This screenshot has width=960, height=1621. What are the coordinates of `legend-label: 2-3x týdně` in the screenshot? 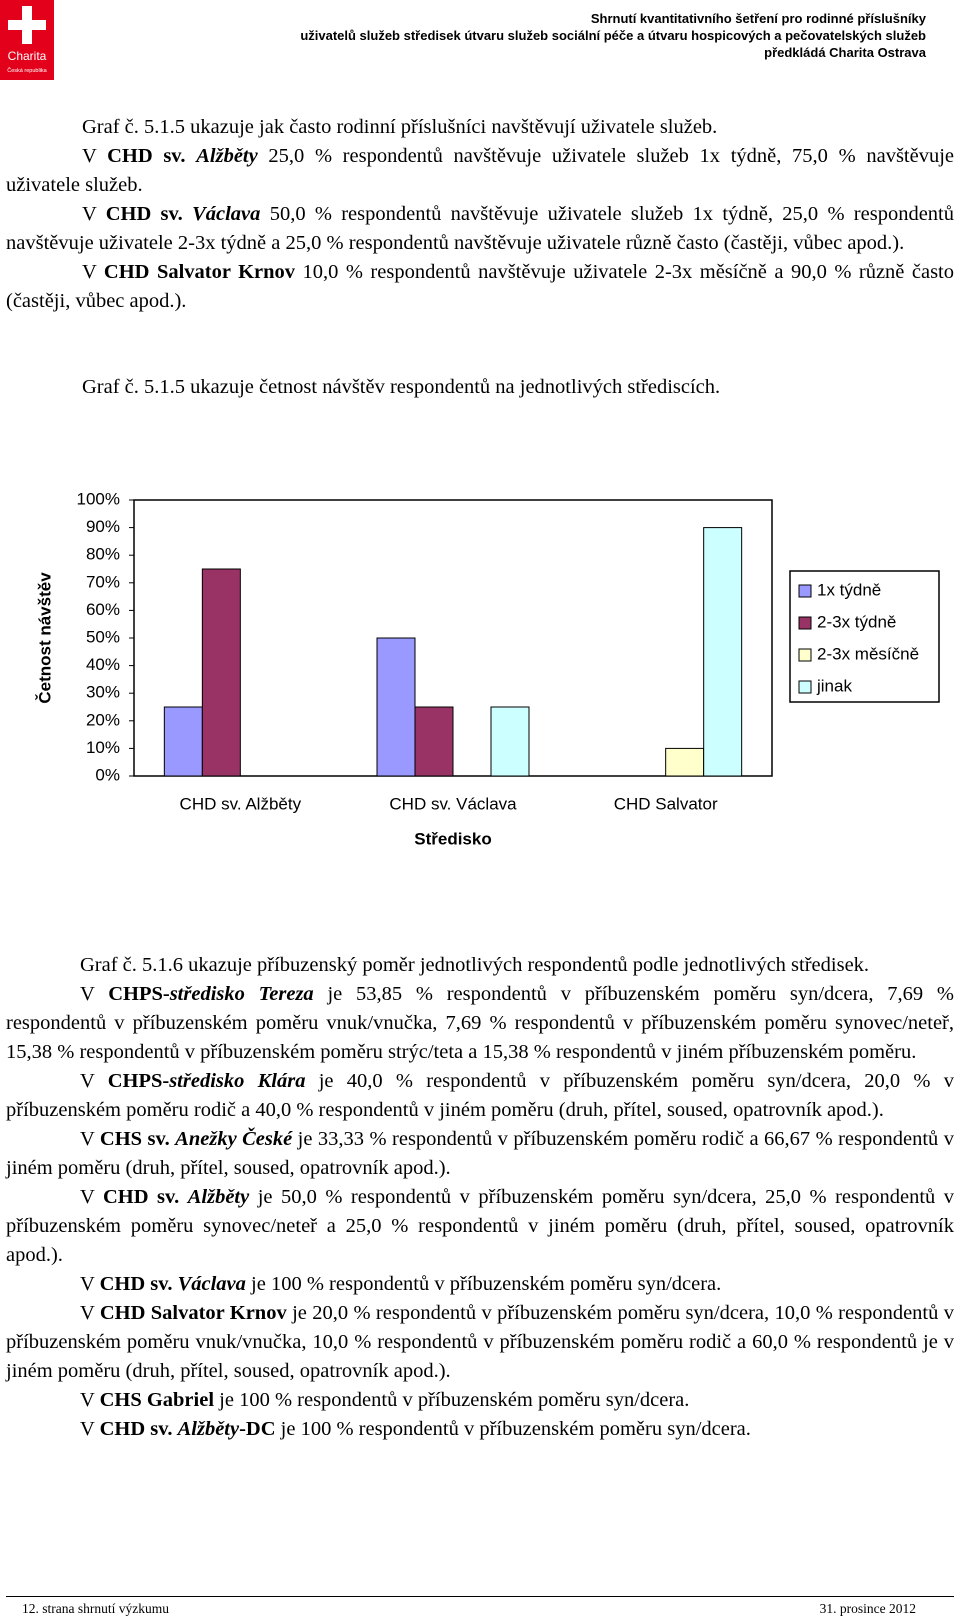 It's located at (856, 621).